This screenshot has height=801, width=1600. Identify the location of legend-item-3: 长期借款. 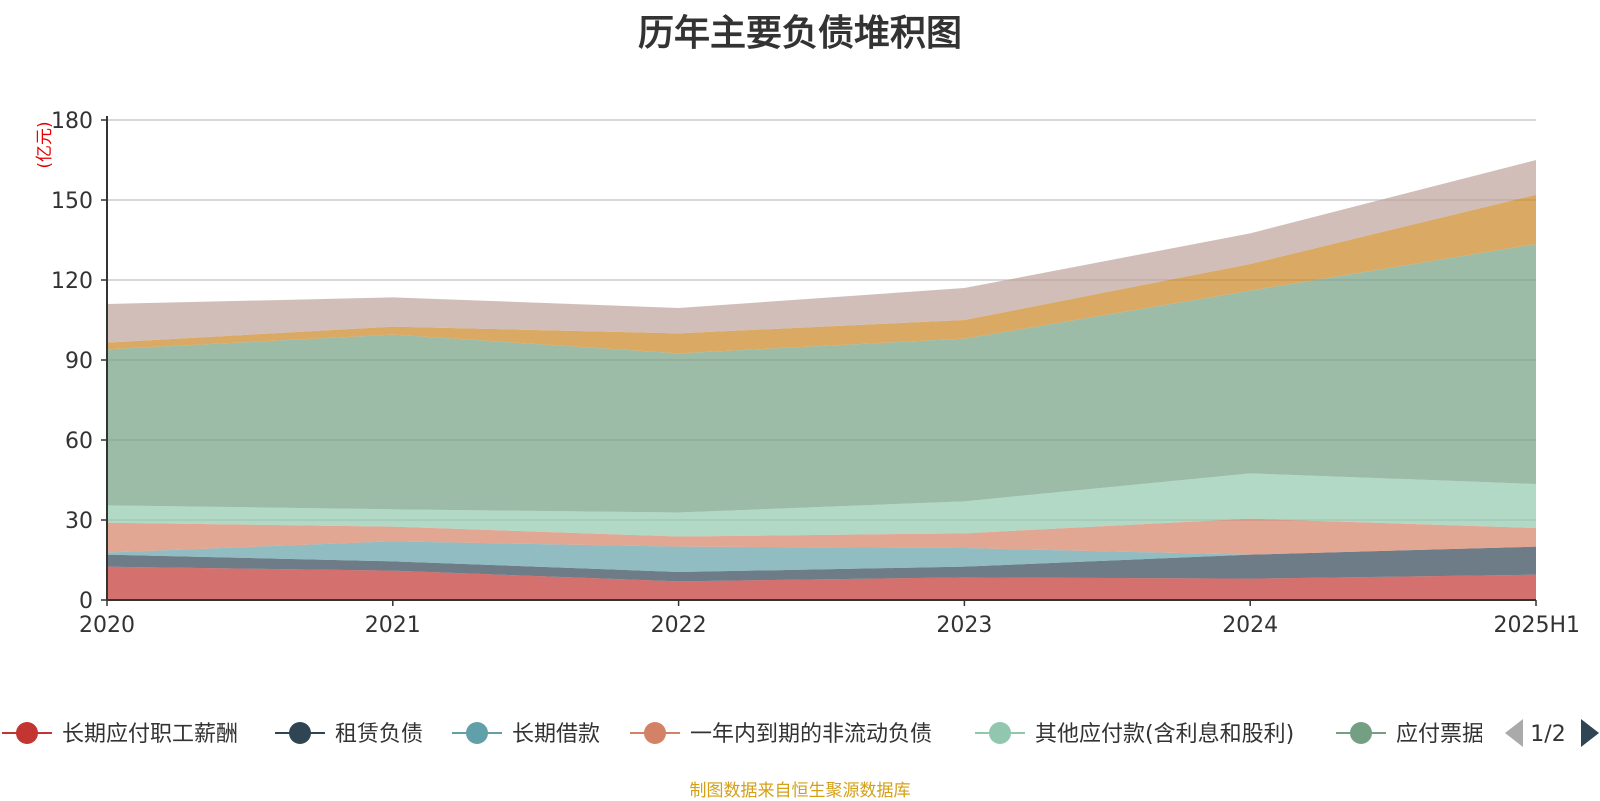
(526, 734).